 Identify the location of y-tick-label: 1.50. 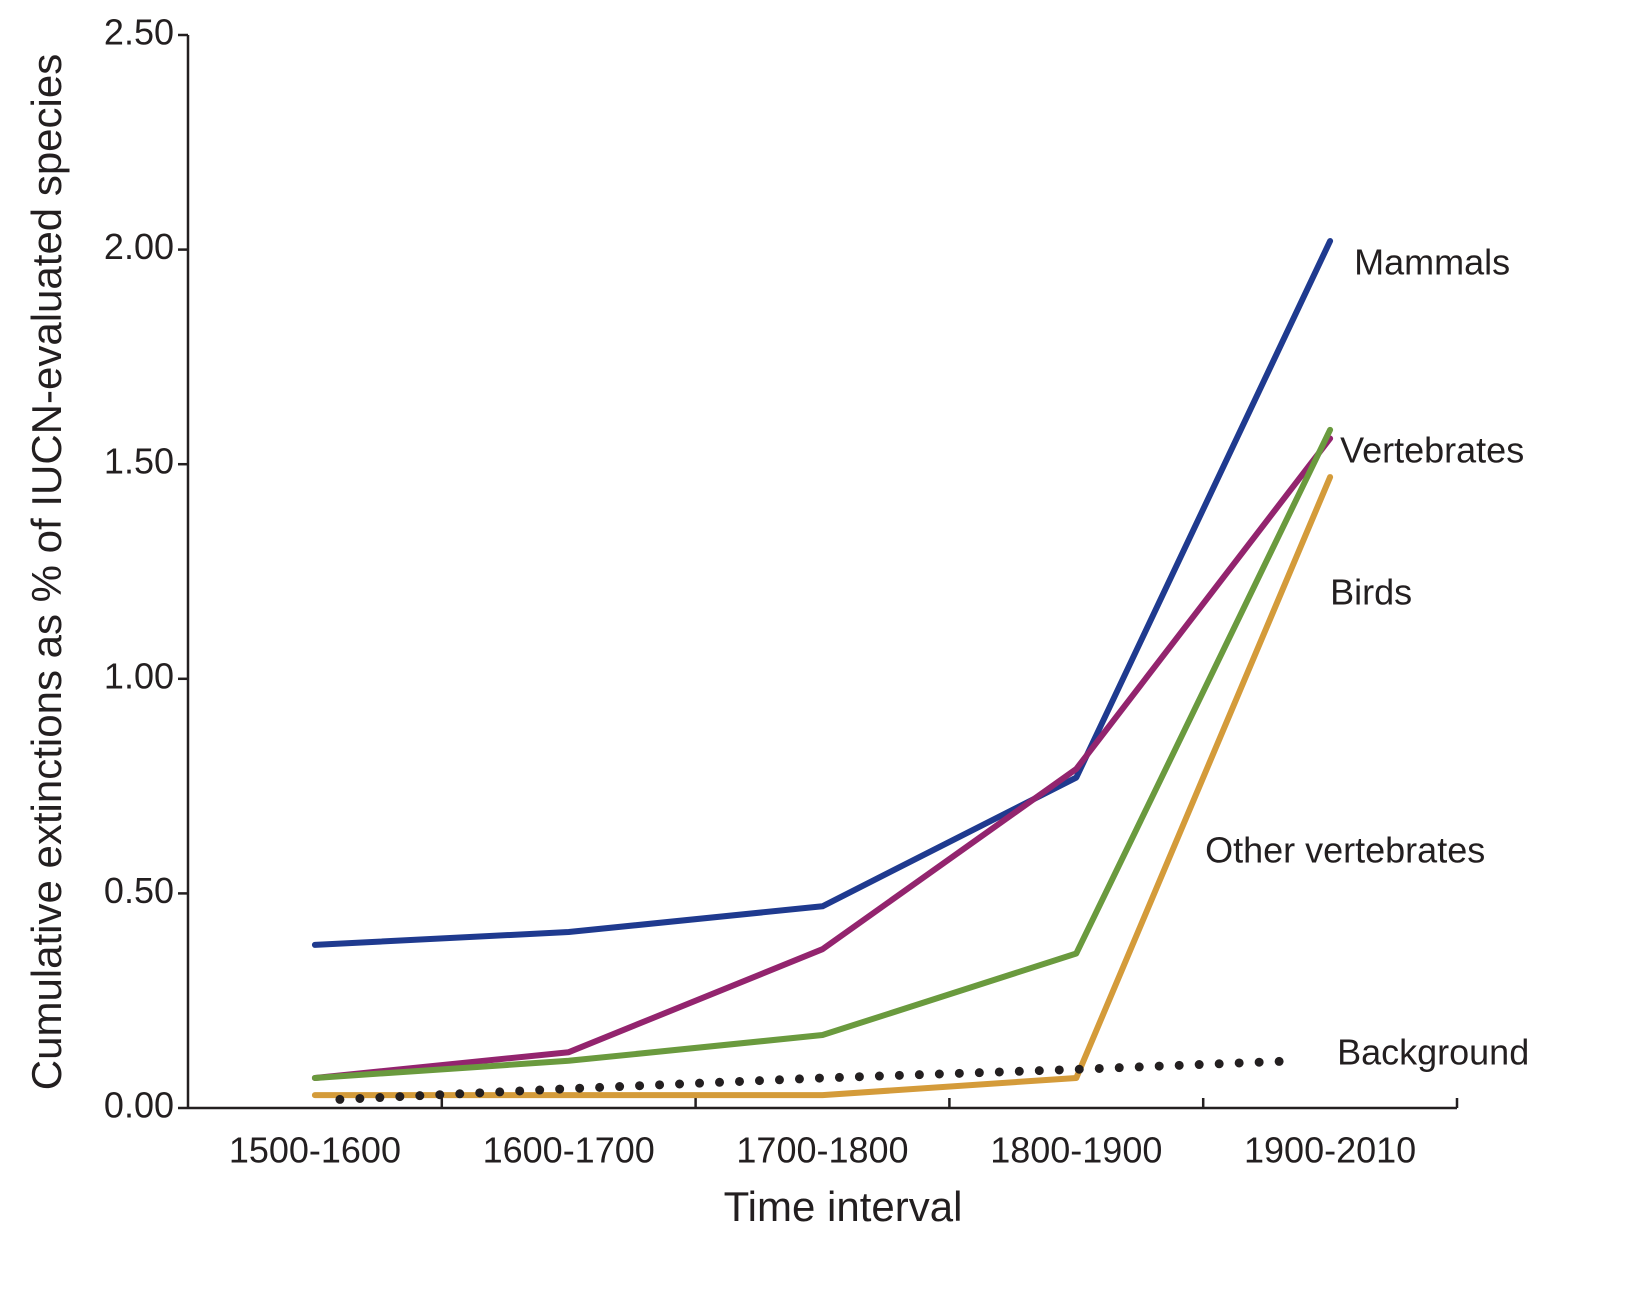
(139, 461).